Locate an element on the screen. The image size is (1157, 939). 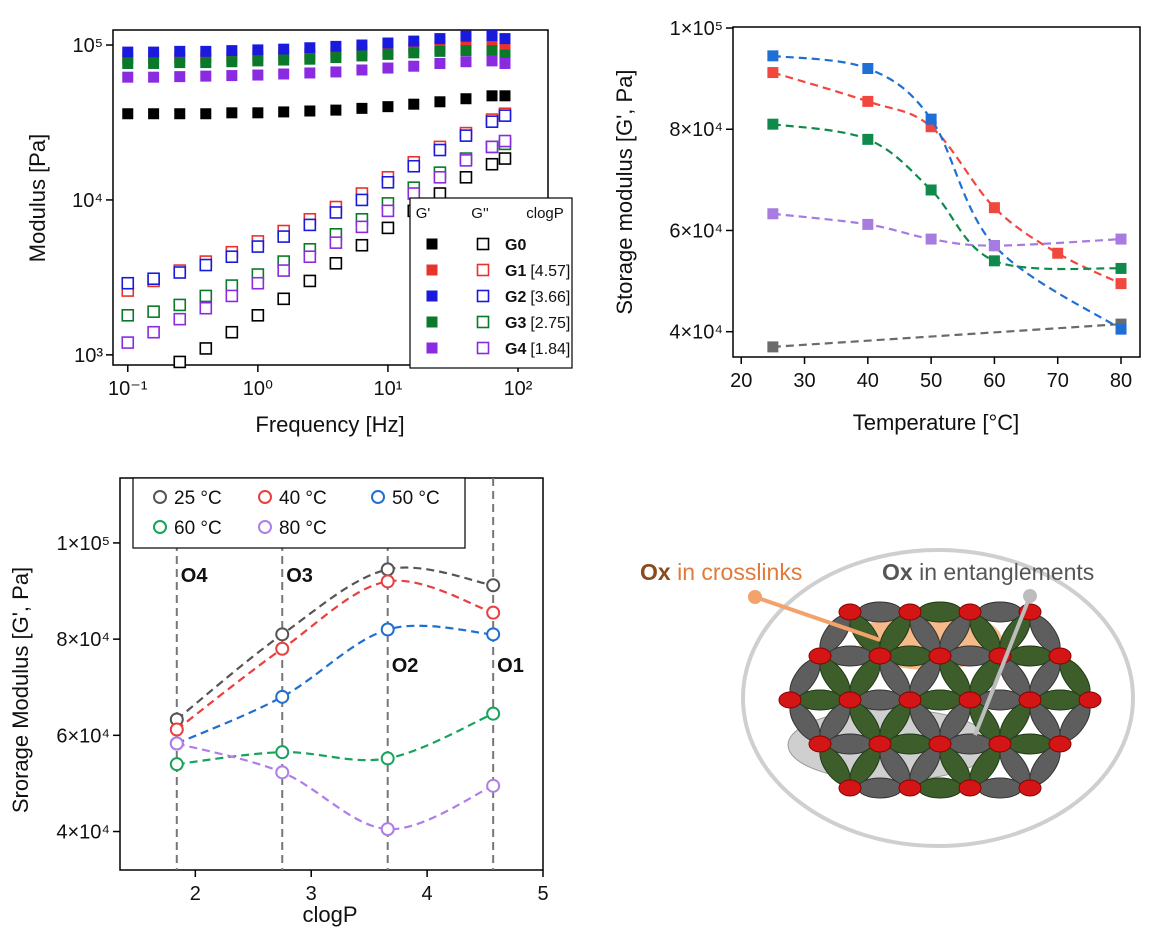
legend-header: clogP is located at coordinates (545, 213).